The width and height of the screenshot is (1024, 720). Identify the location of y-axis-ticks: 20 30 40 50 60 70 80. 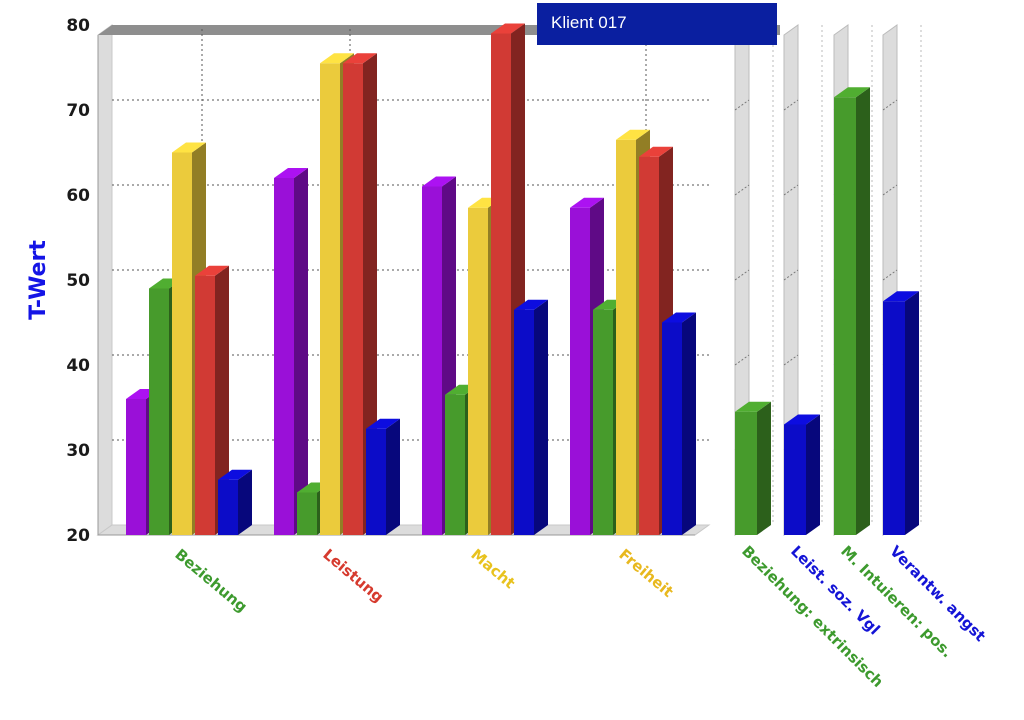
(78, 281).